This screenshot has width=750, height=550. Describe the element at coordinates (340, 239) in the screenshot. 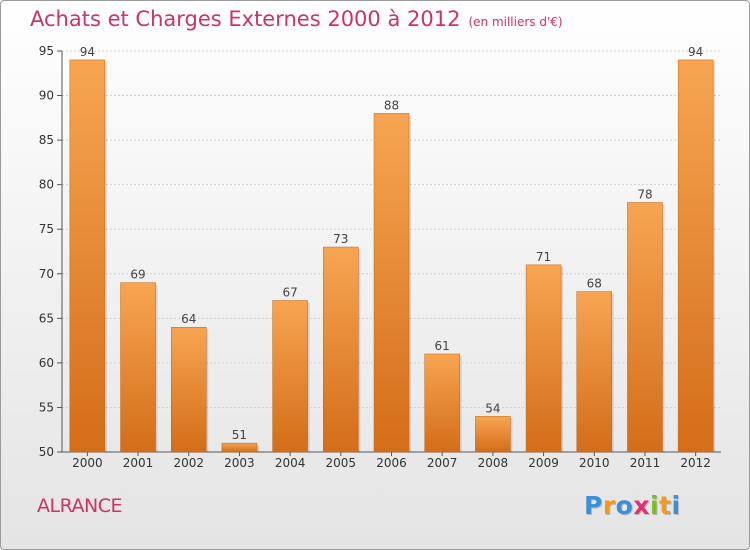

I see `data-label: 73` at that location.